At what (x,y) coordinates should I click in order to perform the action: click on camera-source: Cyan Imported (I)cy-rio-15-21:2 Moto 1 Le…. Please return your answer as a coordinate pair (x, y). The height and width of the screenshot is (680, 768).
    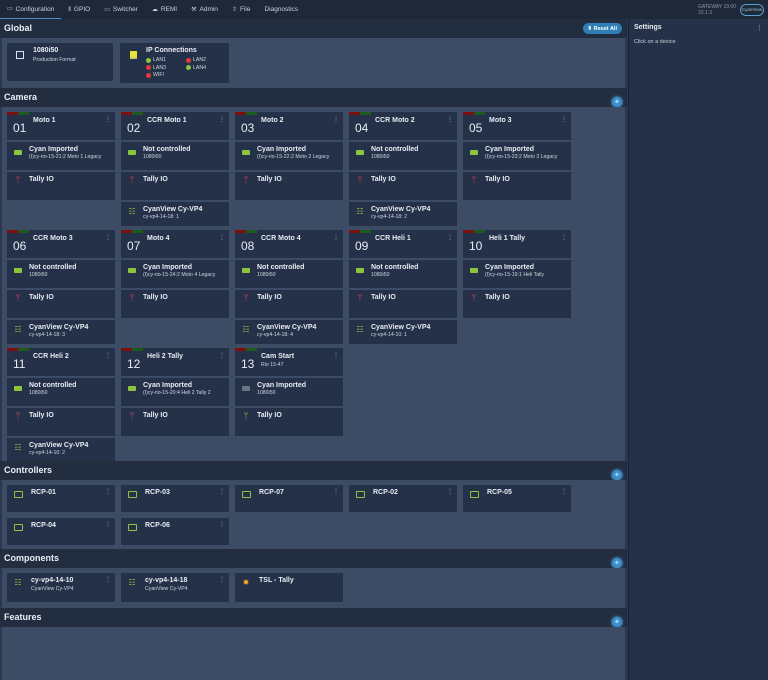
    Looking at the image, I should click on (61, 156).